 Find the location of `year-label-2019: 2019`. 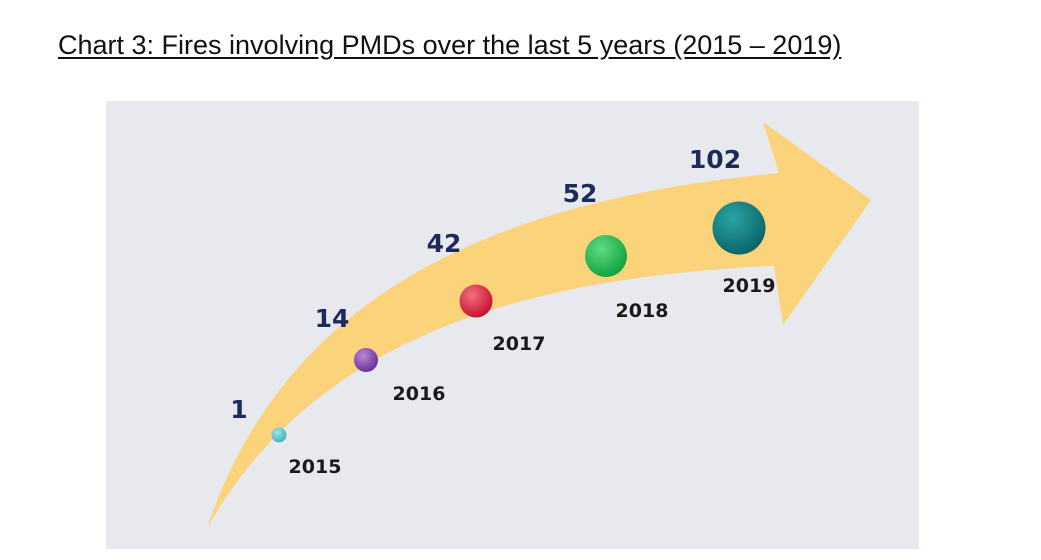

year-label-2019: 2019 is located at coordinates (749, 286).